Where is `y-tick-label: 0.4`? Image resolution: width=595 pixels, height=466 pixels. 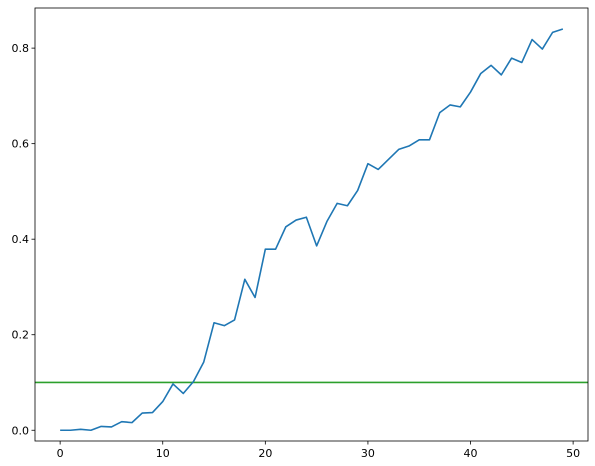 y-tick-label: 0.4 is located at coordinates (21, 239).